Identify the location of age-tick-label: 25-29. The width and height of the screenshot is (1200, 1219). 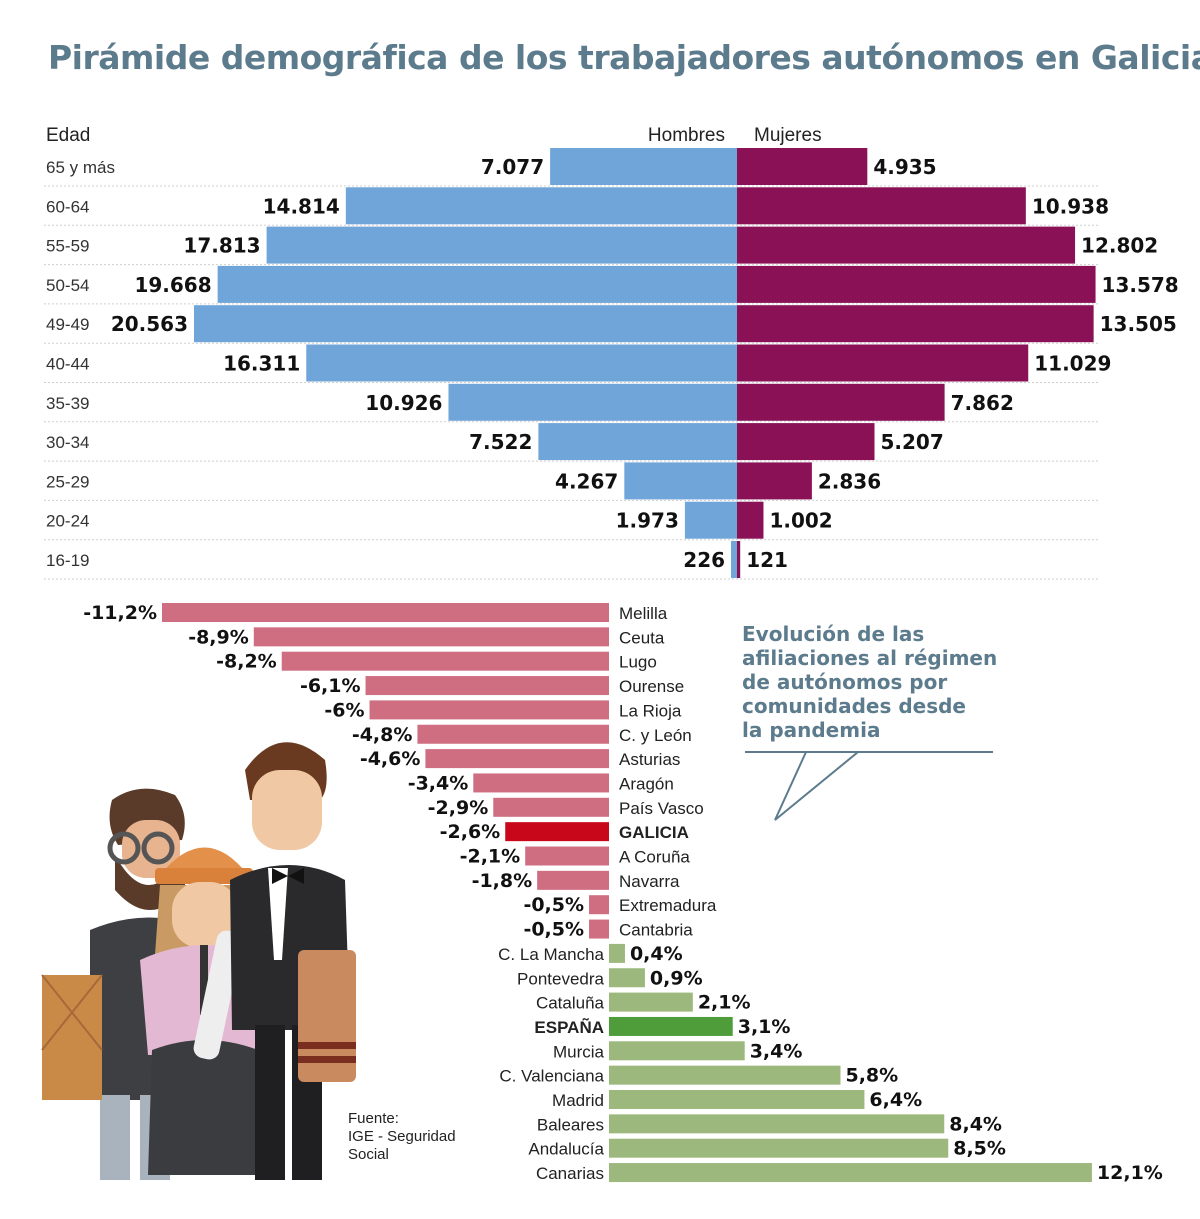
(67, 481).